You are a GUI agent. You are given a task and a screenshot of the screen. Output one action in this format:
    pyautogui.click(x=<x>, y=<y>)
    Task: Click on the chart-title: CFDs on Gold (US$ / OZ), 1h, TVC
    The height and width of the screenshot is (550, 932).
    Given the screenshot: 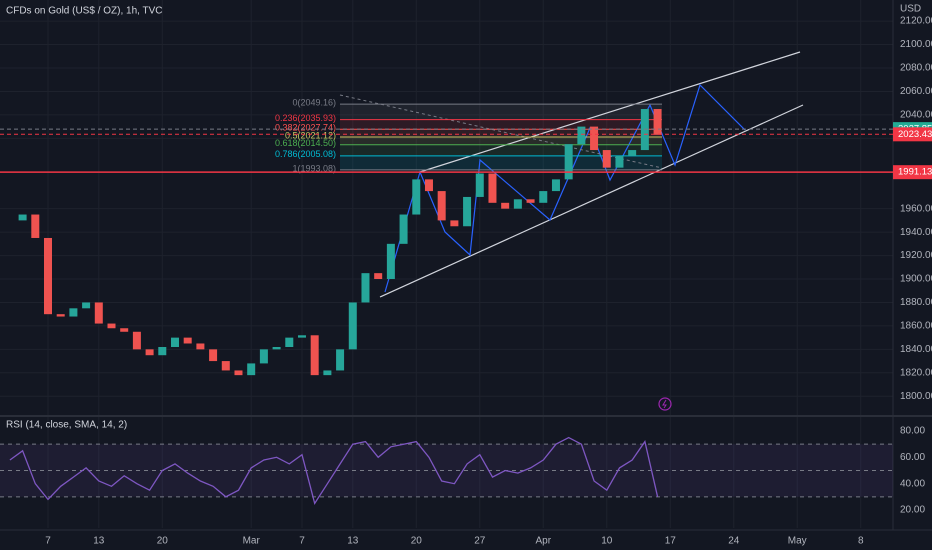 What is the action you would take?
    pyautogui.click(x=84, y=11)
    